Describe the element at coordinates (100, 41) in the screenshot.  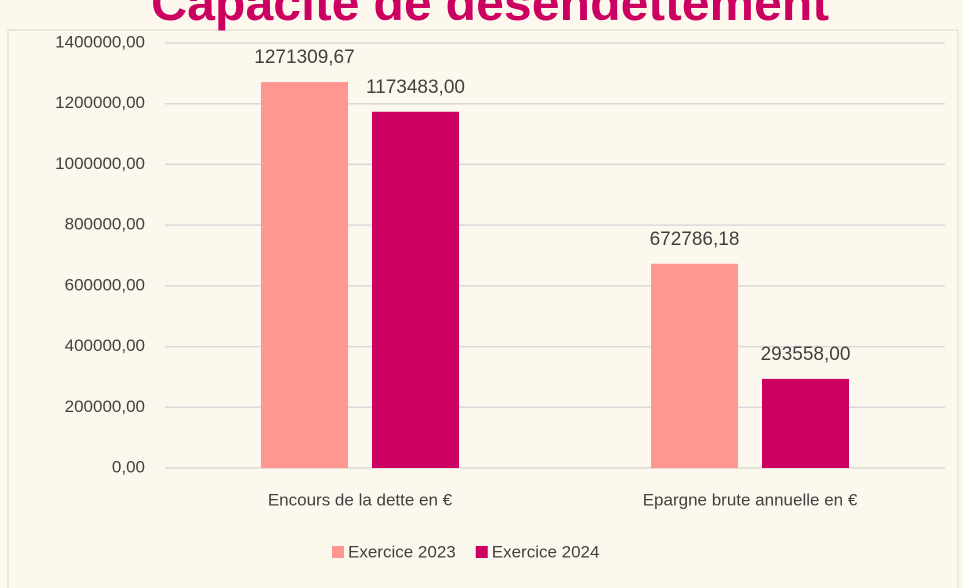
I see `y-tick-label: 1400000,00` at that location.